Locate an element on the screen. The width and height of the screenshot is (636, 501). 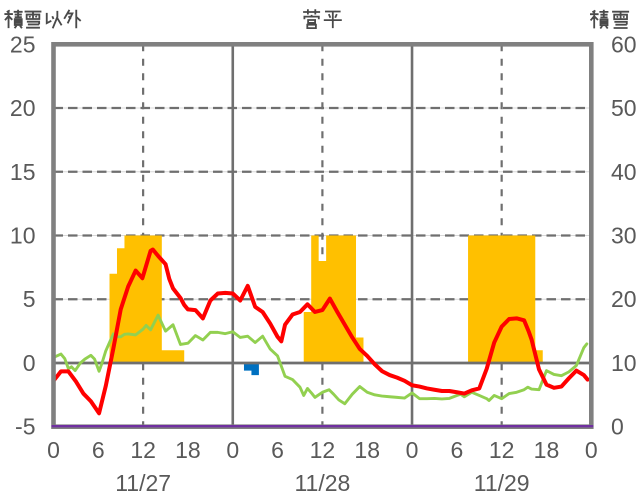
svg-text: 11/28 is located at coordinates (322, 483).